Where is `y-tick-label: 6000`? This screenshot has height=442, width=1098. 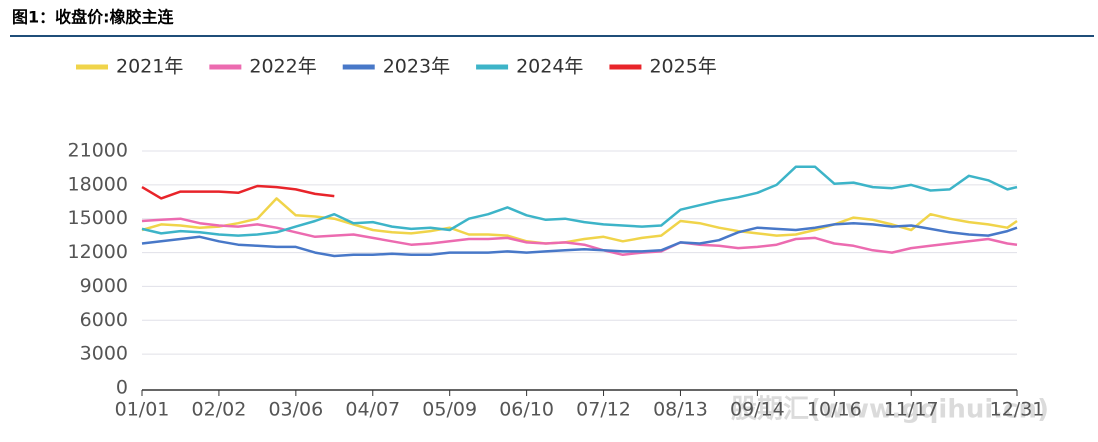
y-tick-label: 6000 is located at coordinates (104, 320).